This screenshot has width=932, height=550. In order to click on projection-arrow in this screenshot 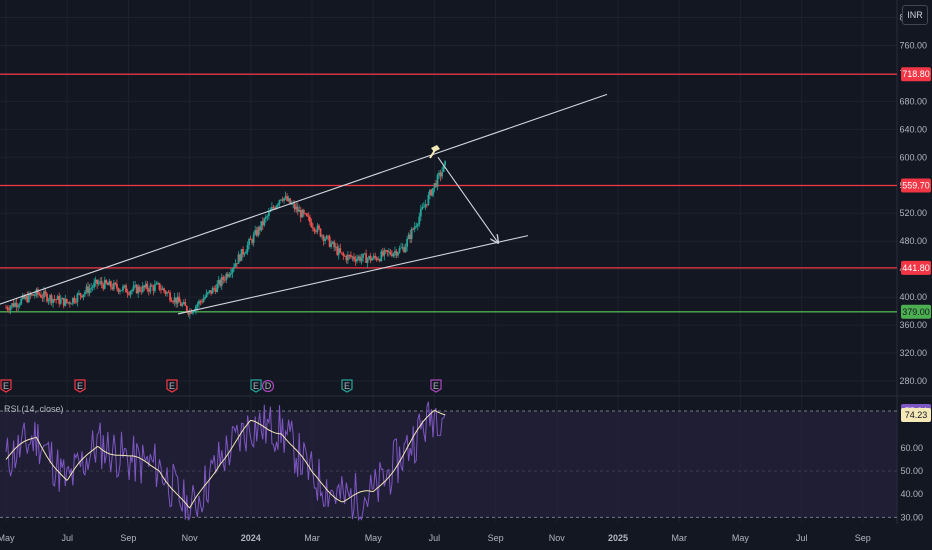, I will do `click(467, 199)`.